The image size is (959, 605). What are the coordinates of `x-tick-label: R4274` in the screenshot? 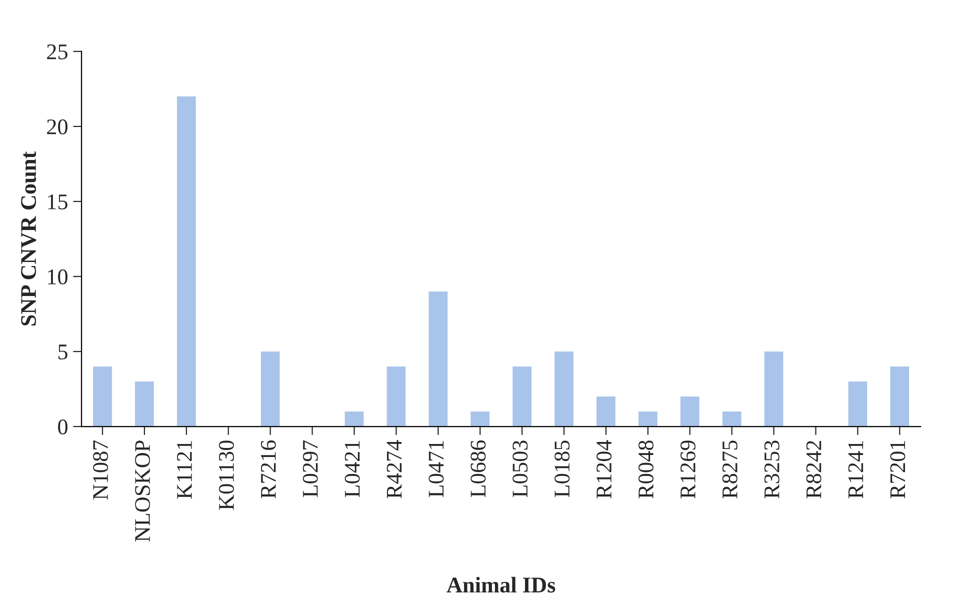 It's located at (394, 469).